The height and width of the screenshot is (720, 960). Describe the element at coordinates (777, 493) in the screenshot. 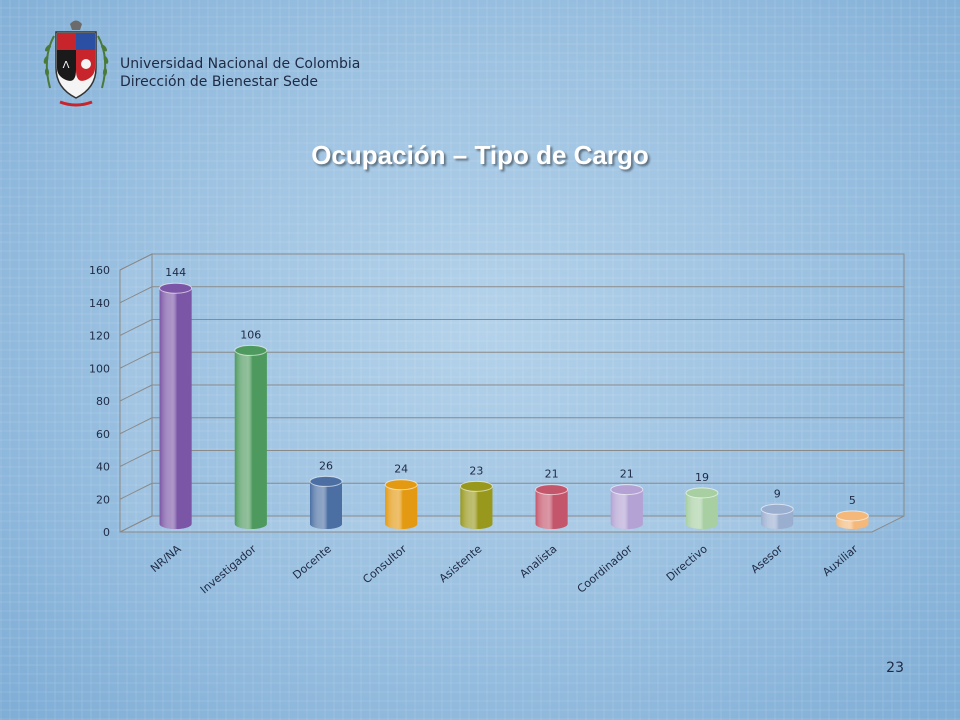

I see `data-label: 9` at that location.